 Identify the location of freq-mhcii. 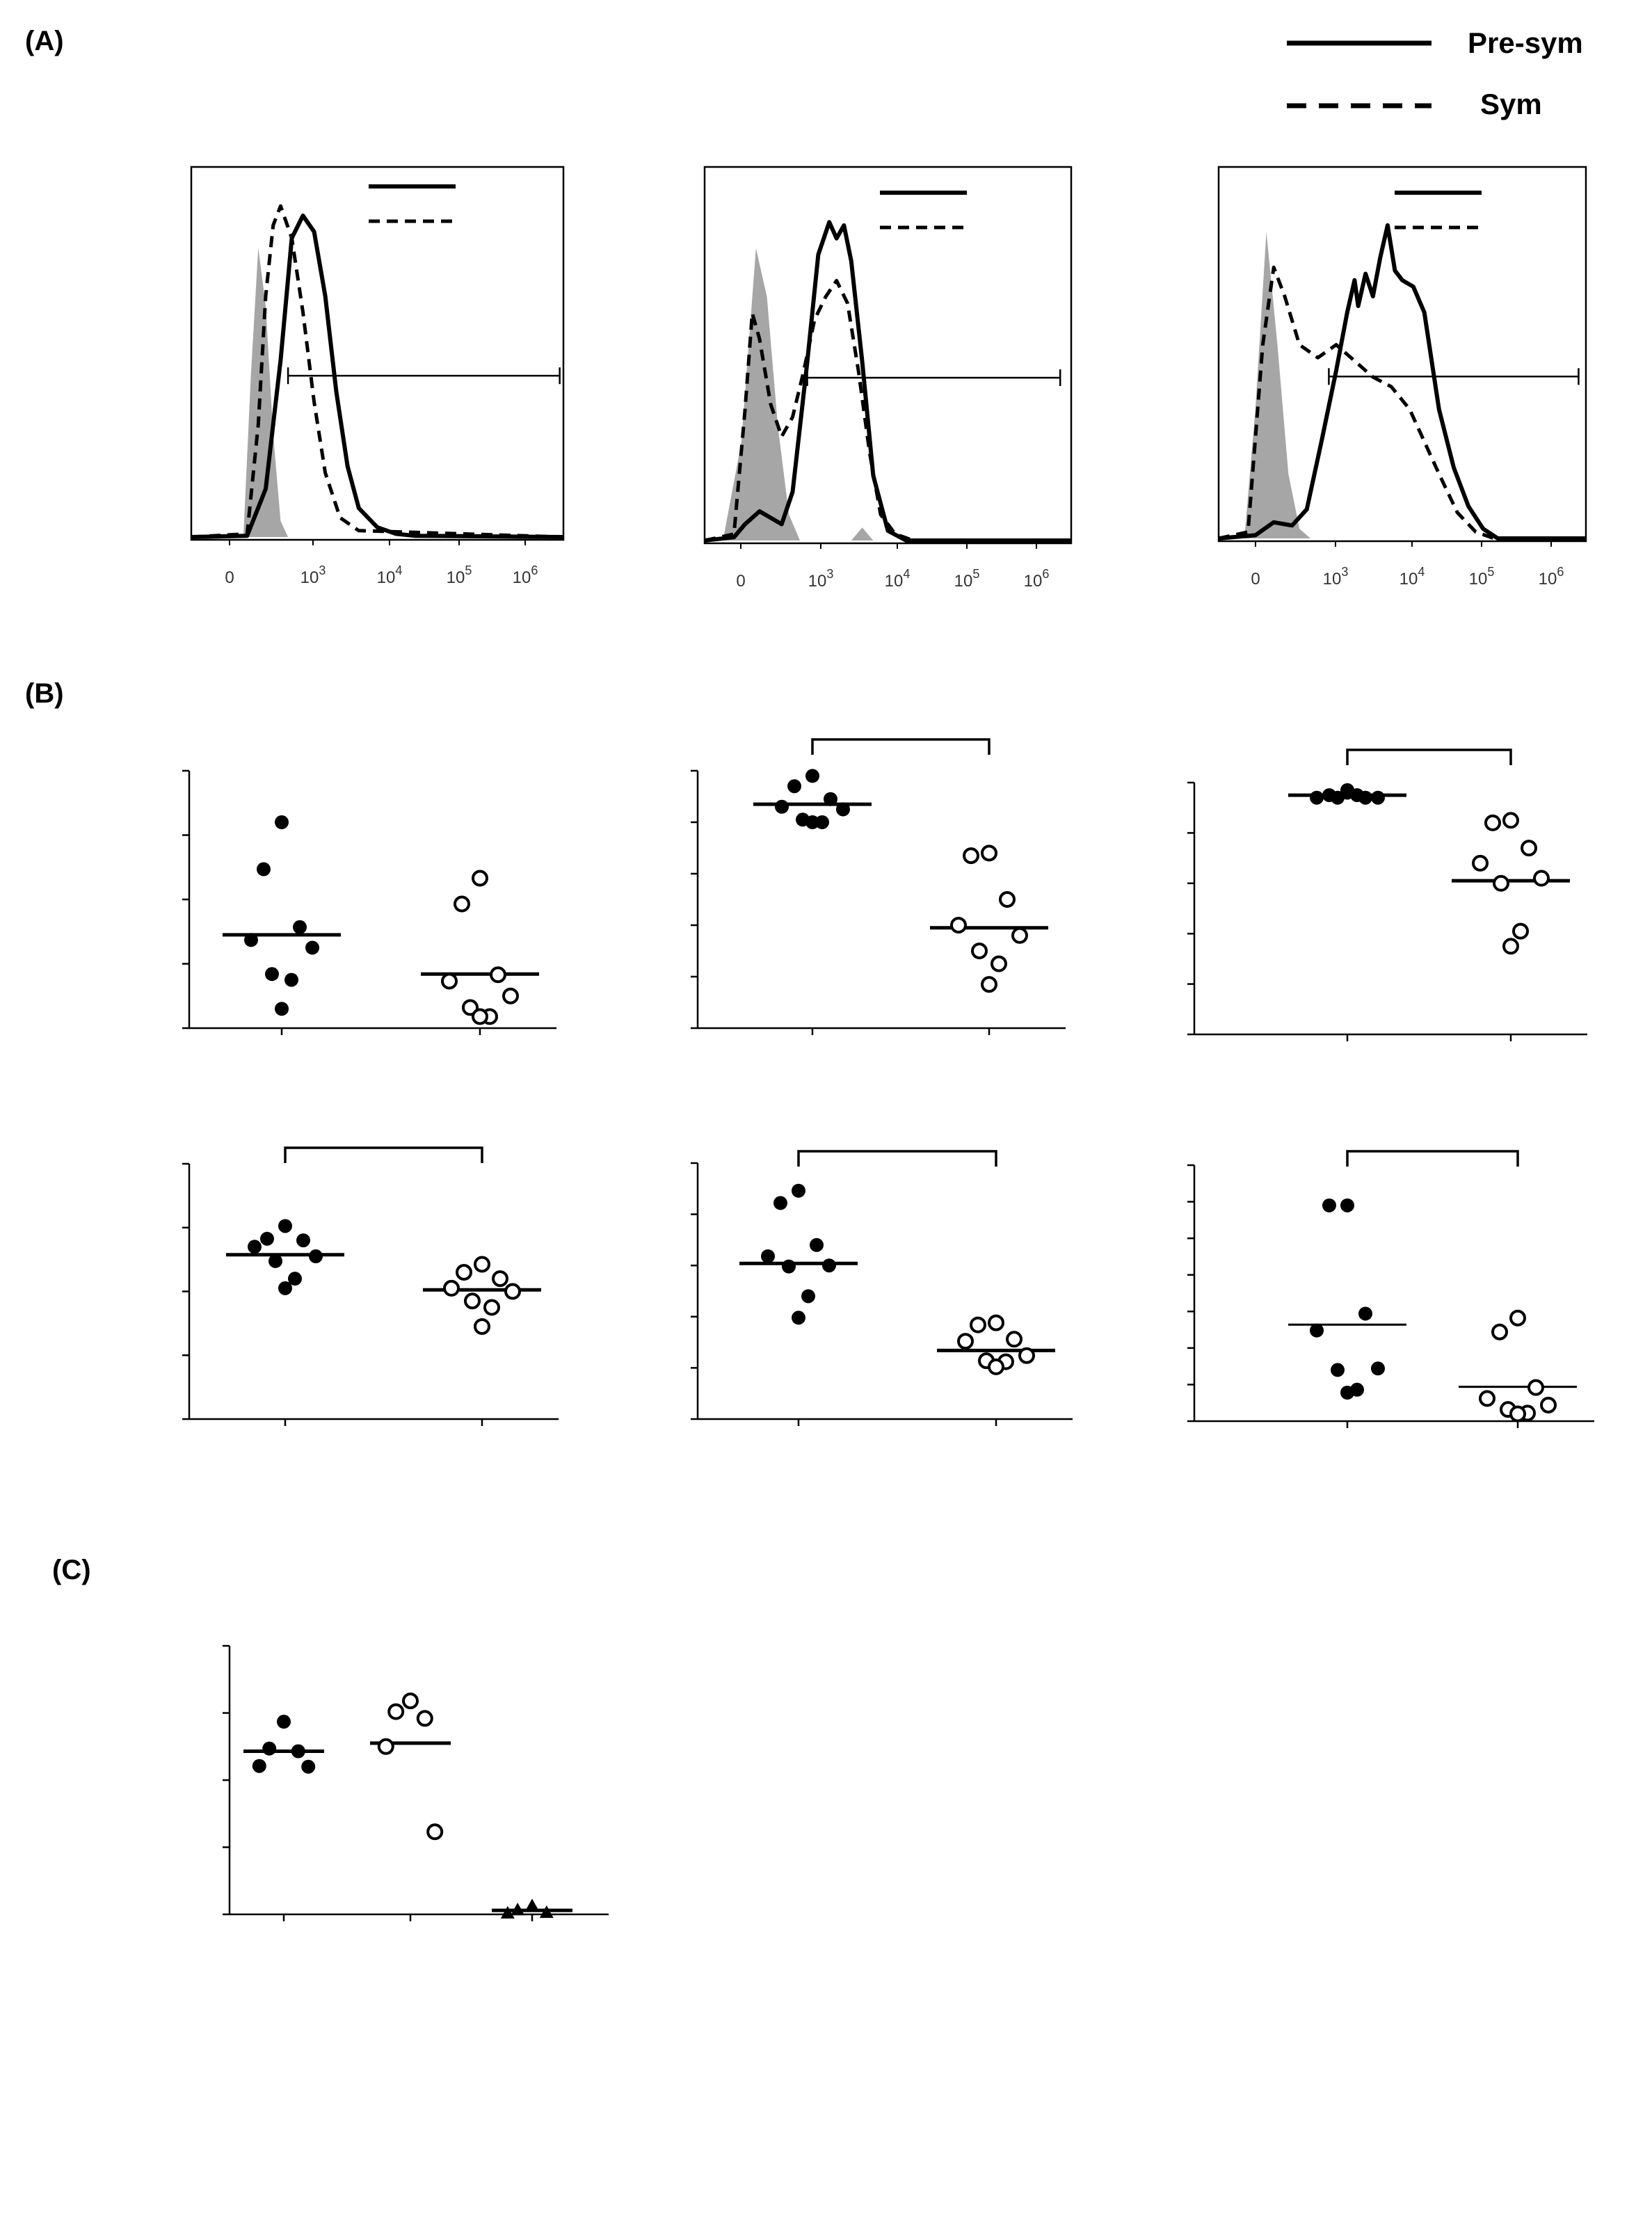
(1387, 894).